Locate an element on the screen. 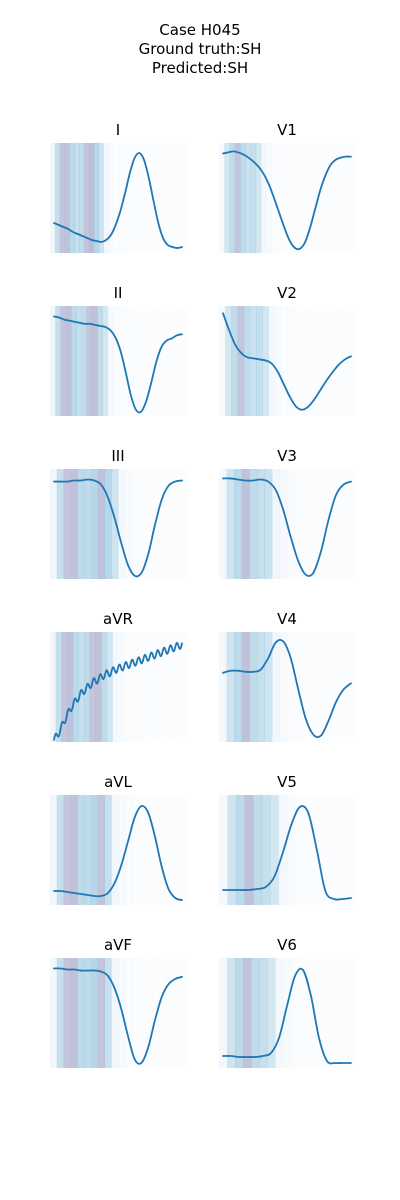  signal-line-avr is located at coordinates (118, 691).